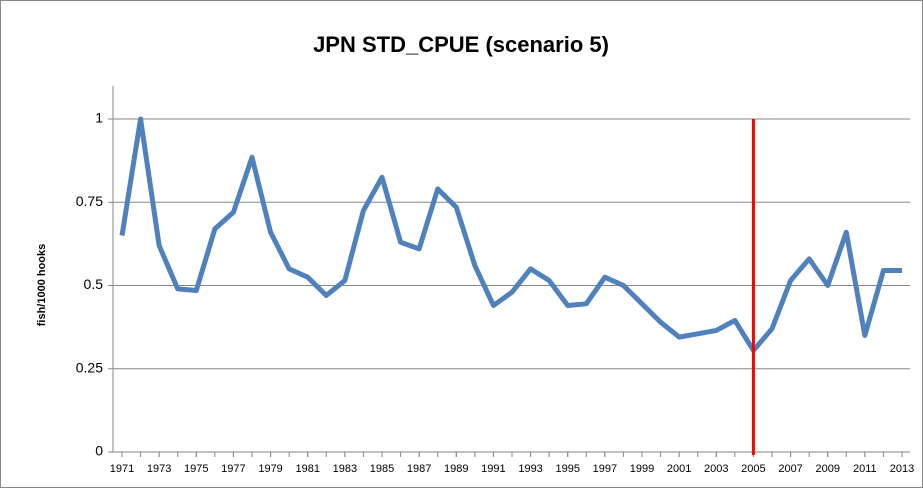 The height and width of the screenshot is (488, 923). What do you see at coordinates (679, 469) in the screenshot?
I see `x-tick-label: 2001` at bounding box center [679, 469].